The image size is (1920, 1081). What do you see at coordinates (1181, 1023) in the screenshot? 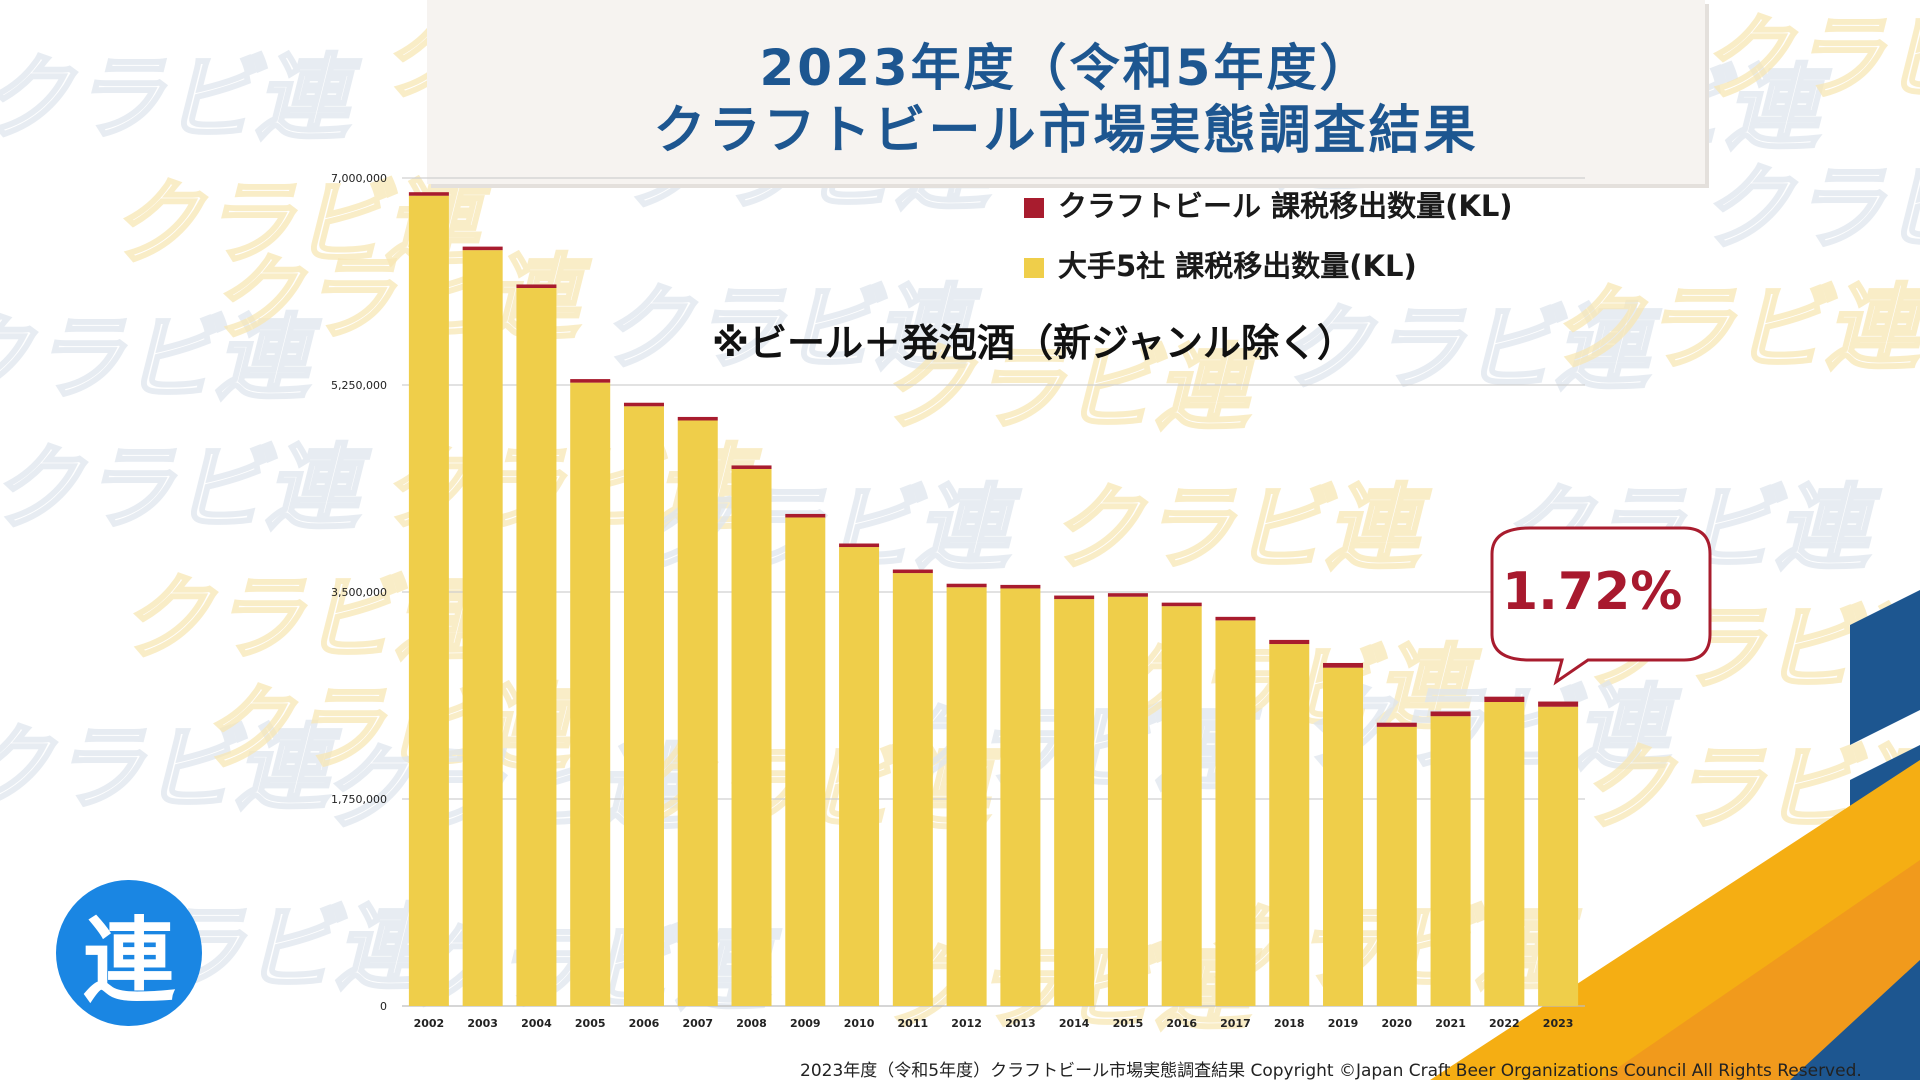
I see `x-tick-label: 2016` at bounding box center [1181, 1023].